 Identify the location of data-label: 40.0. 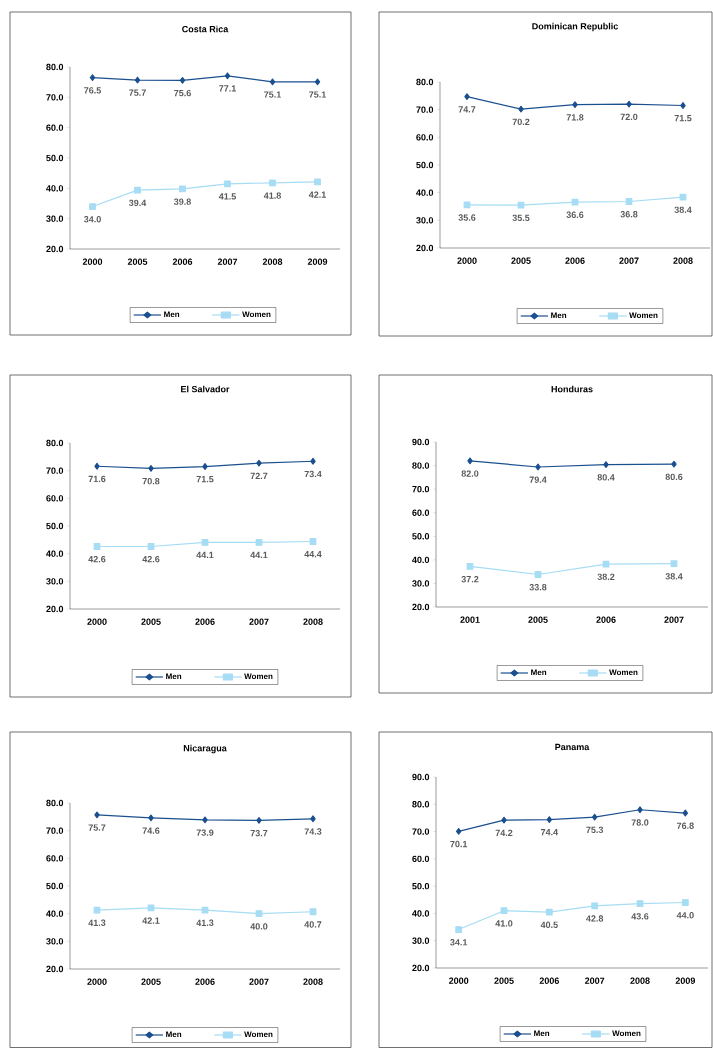
(259, 926).